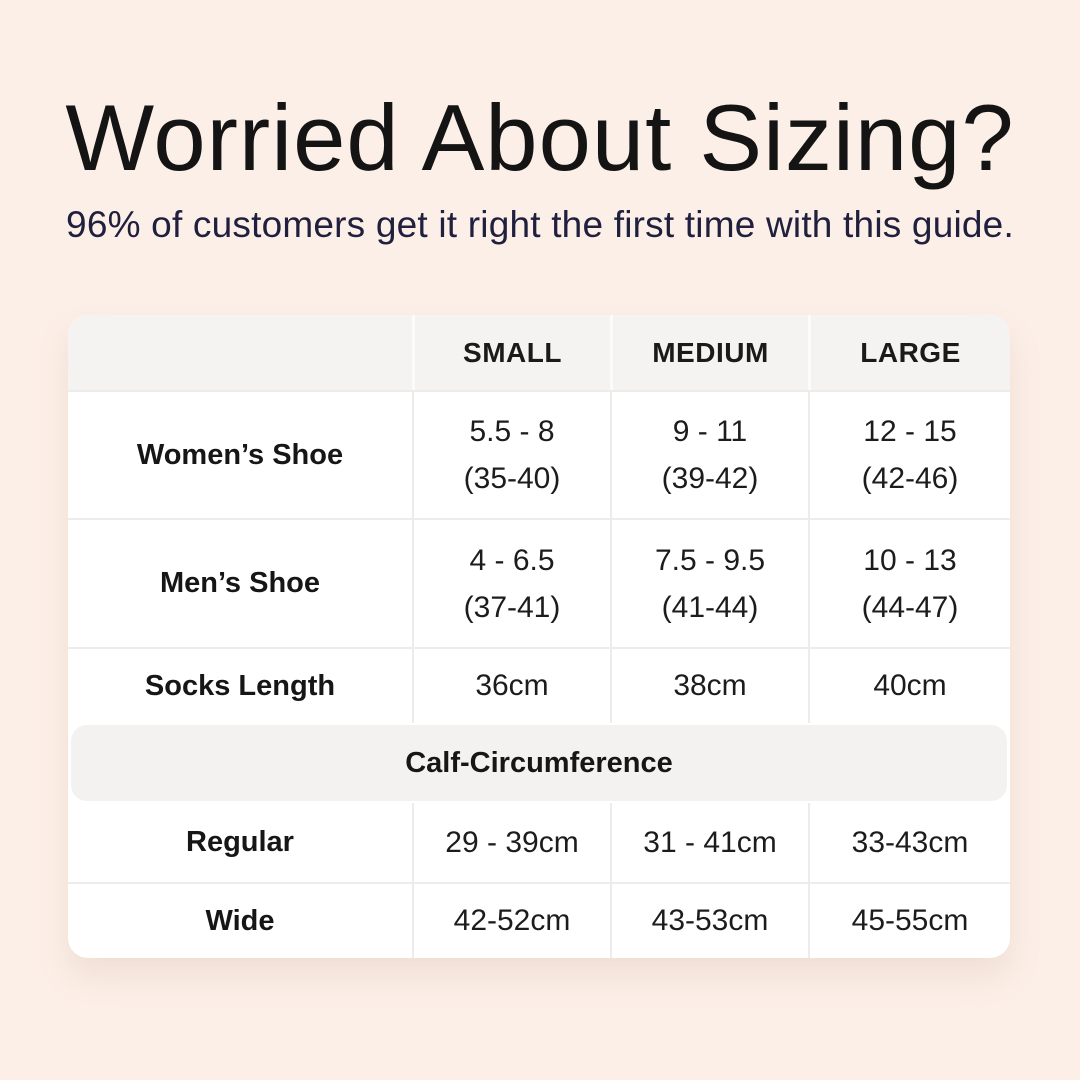  Describe the element at coordinates (709, 685) in the screenshot. I see `socks-length-medium: 38cm` at that location.